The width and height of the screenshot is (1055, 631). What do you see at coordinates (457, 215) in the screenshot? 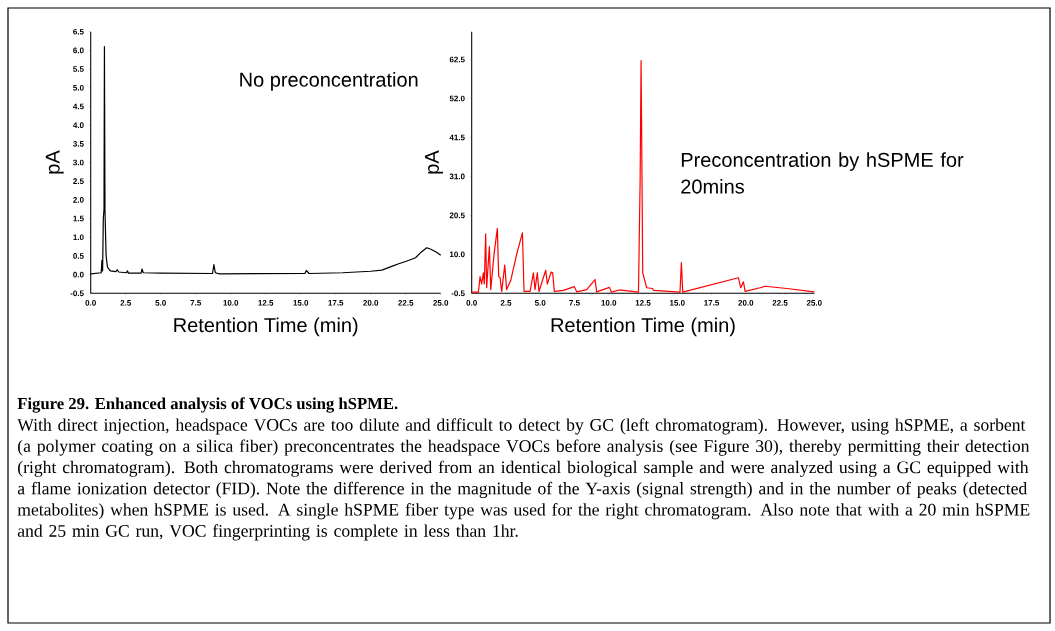
I see `y-tick-label: 20.5` at bounding box center [457, 215].